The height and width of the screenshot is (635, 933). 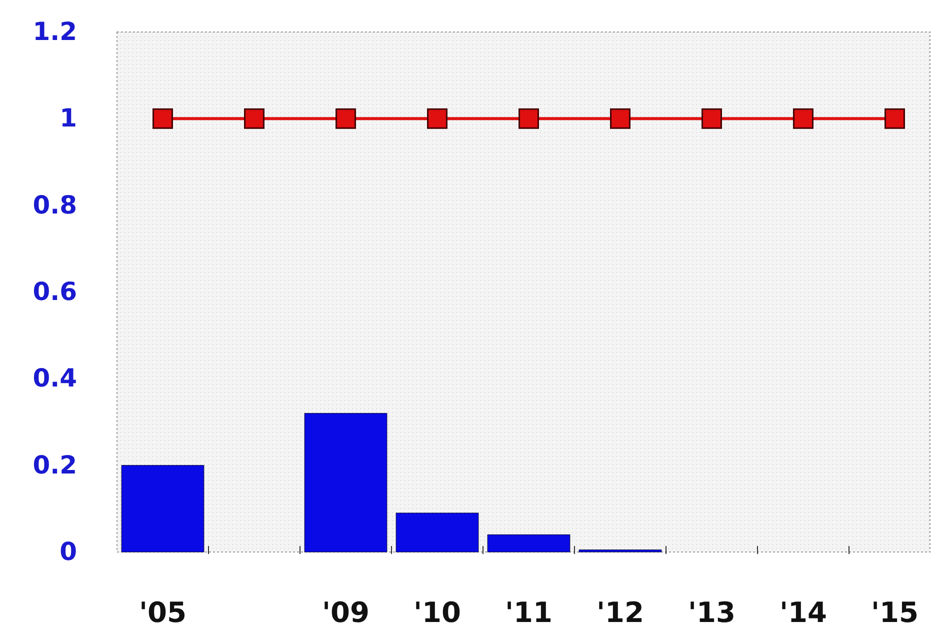 I want to click on x-tick-label: '09, so click(x=346, y=612).